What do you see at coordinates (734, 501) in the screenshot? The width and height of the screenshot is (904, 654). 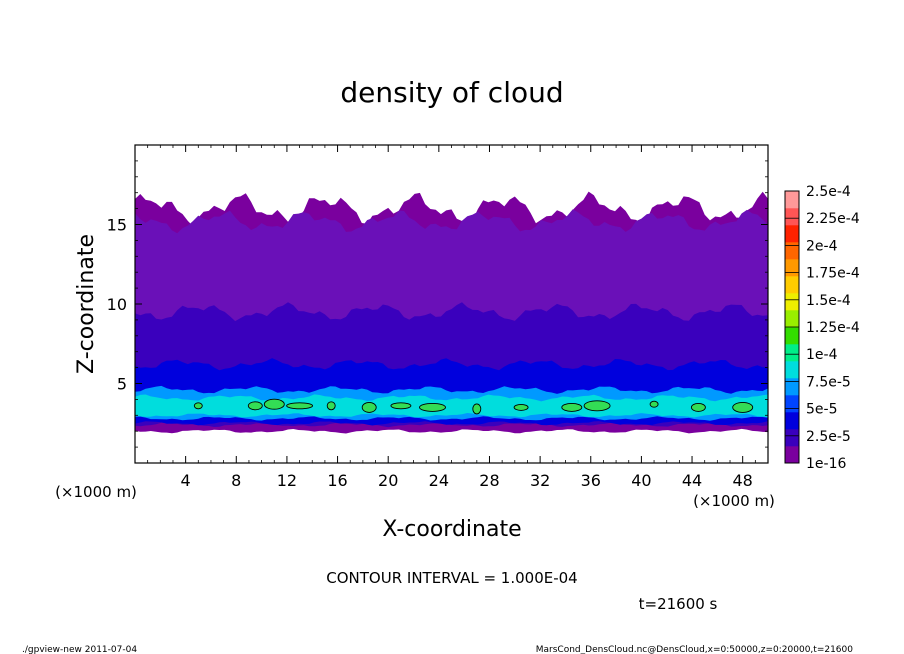 I see `x-axis-unit: (×1000 m)` at bounding box center [734, 501].